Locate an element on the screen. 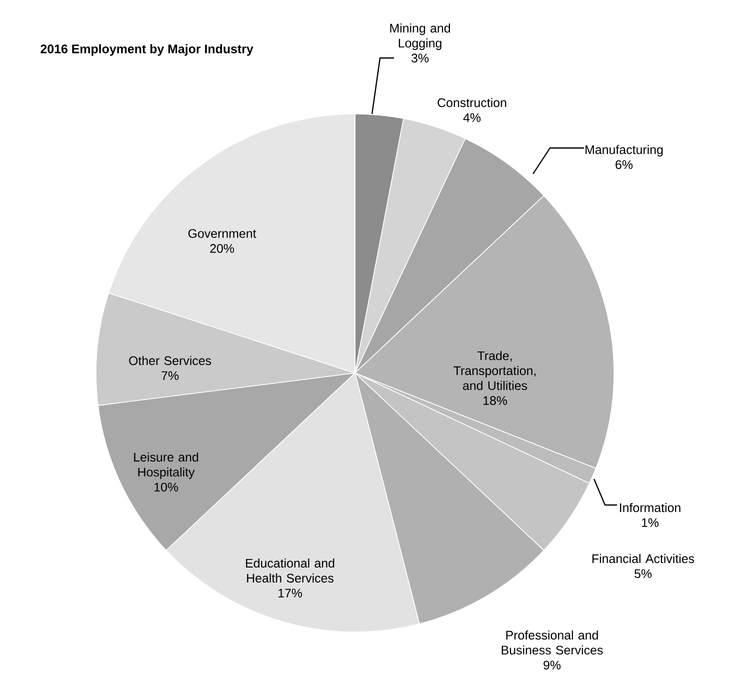  data-label: 20% is located at coordinates (222, 248).